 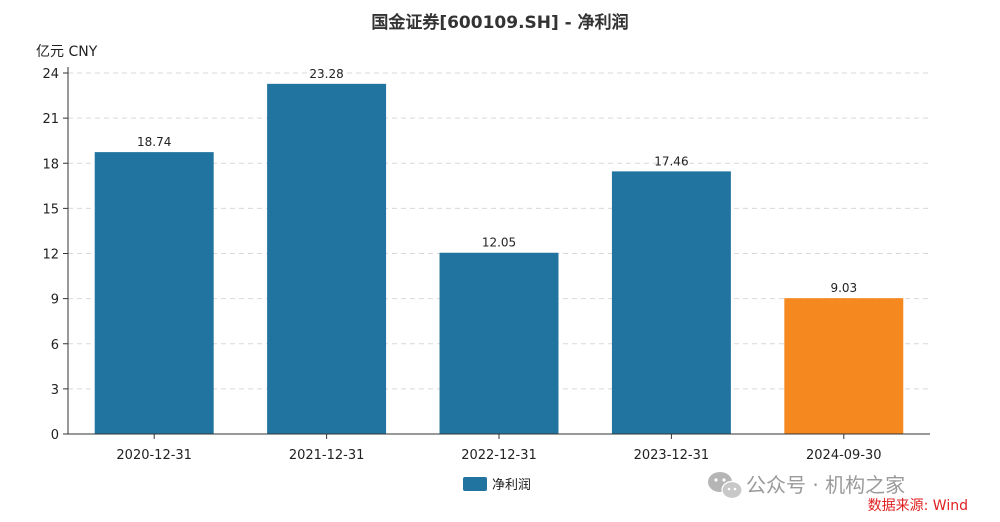 I want to click on chart-title: 国金证券[600109.SH] - 净利润, so click(x=499, y=22).